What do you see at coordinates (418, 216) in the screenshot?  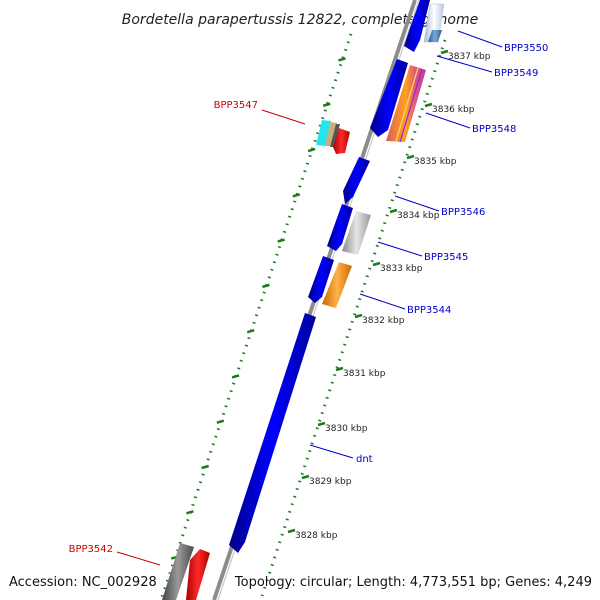 I see `scale-tick-label: 3834 kbp` at bounding box center [418, 216].